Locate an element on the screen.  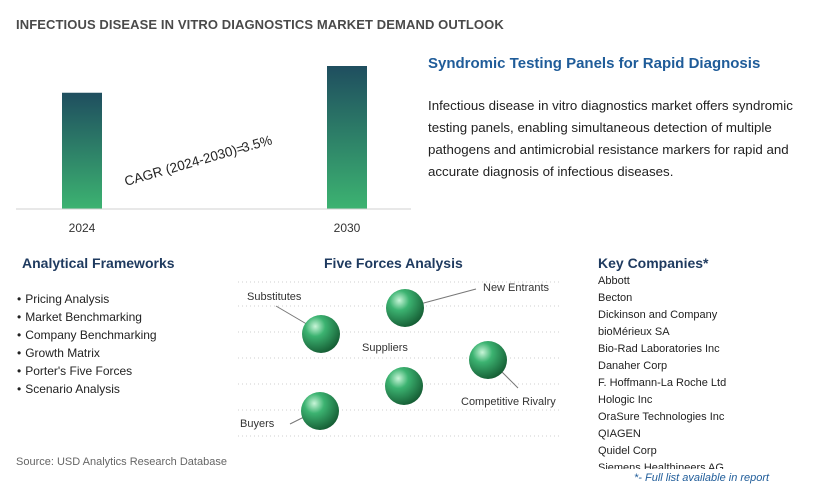
x-tick-label: 2024 is located at coordinates (82, 228).